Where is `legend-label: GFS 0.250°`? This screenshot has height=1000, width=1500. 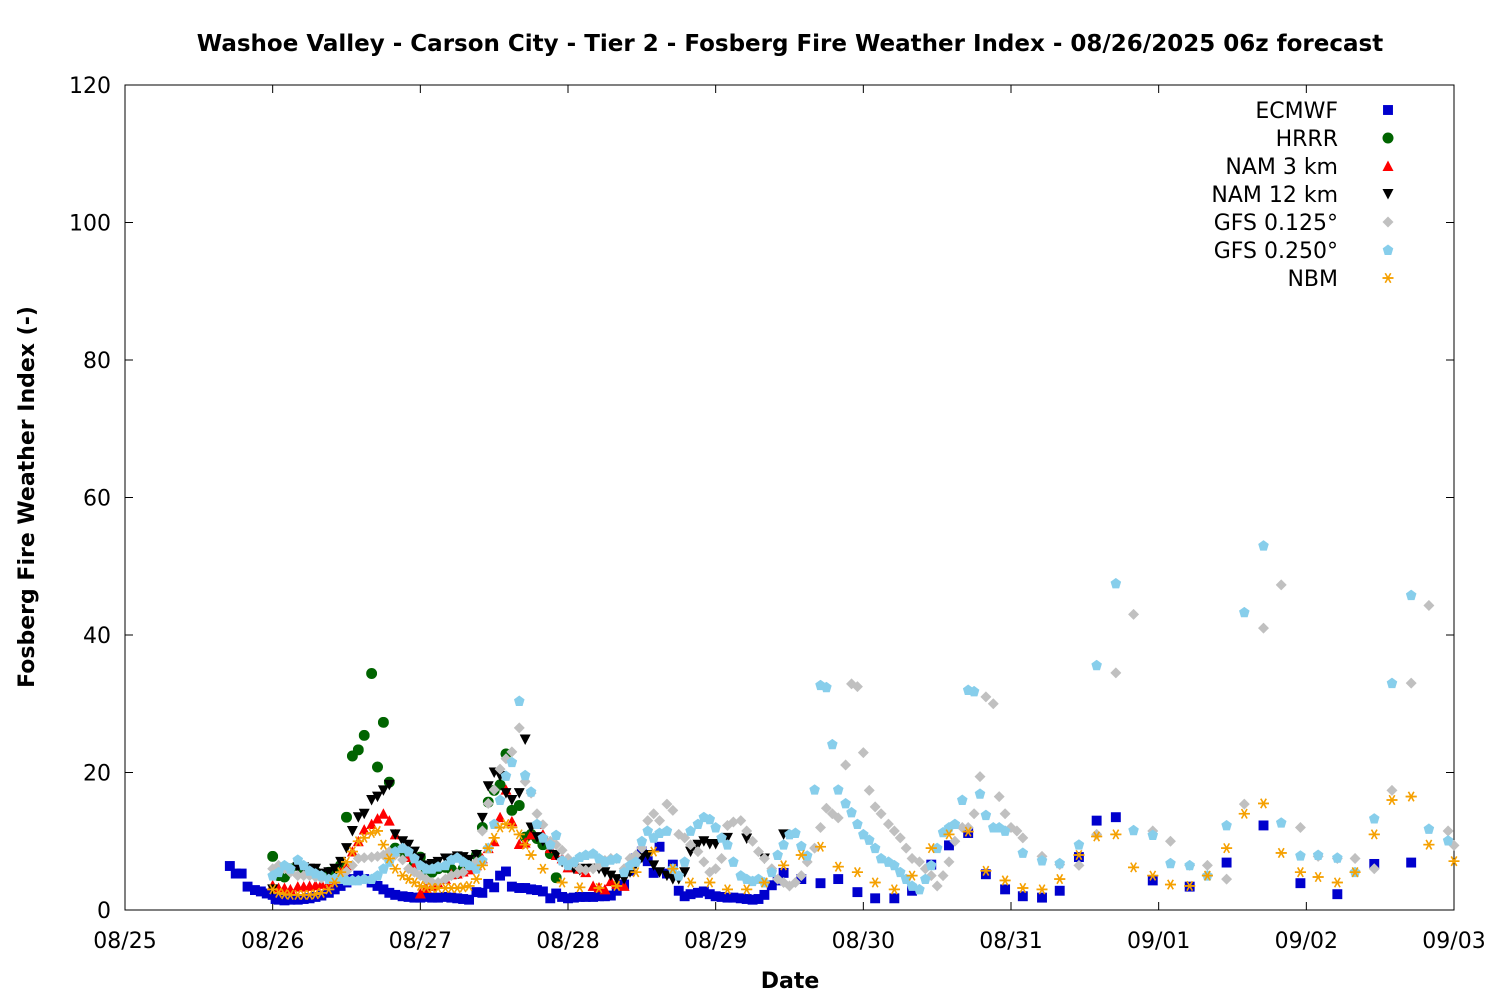
legend-label: GFS 0.250° is located at coordinates (1276, 251).